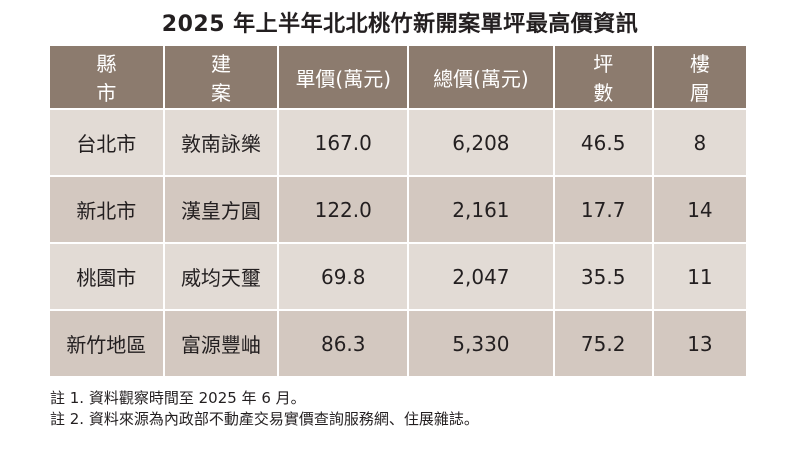 The width and height of the screenshot is (800, 450). I want to click on cell-area: 17.7, so click(603, 209).